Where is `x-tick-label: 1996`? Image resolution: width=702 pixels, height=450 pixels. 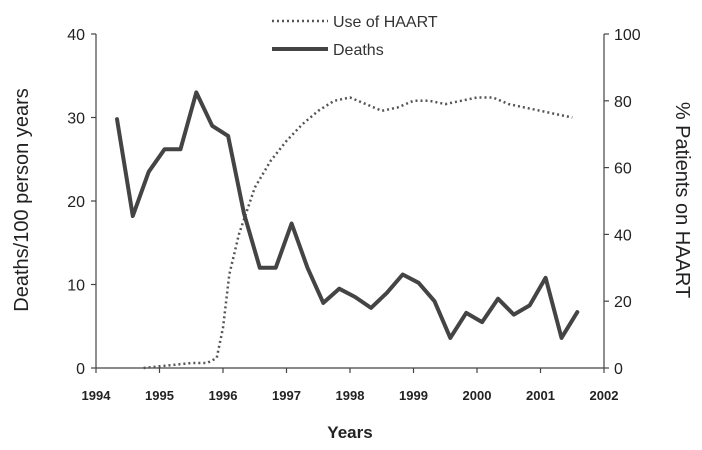 x-tick-label: 1996 is located at coordinates (223, 395).